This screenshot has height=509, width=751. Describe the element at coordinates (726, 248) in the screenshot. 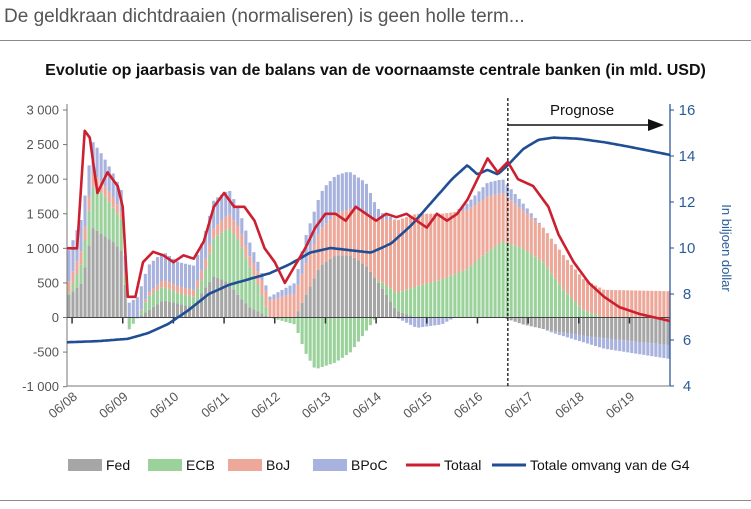

I see `y-axis-right-label: In biljoen dollar` at that location.